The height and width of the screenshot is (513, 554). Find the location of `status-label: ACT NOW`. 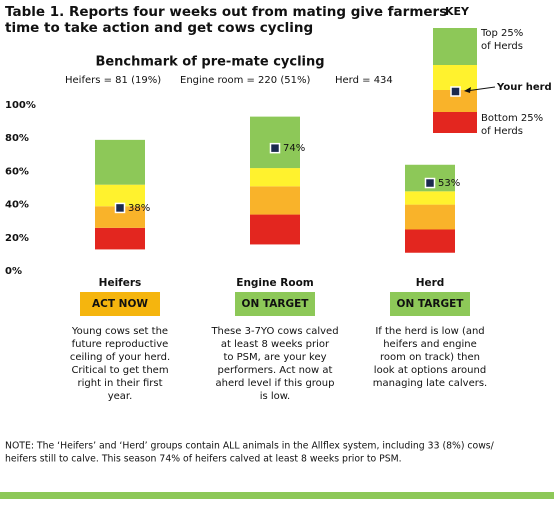

status-label: ACT NOW is located at coordinates (120, 304).